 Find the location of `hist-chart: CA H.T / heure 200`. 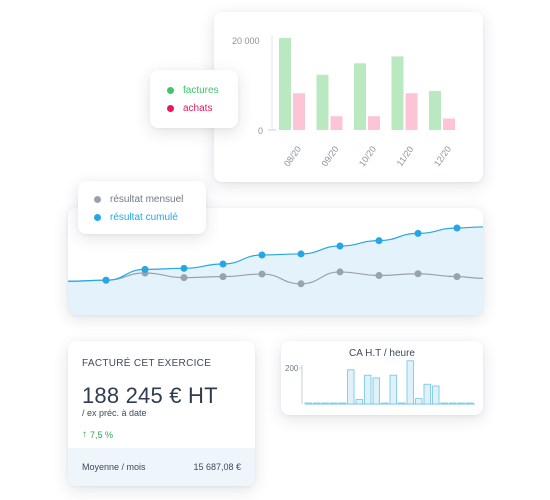

hist-chart: CA H.T / heure 200 is located at coordinates (380, 376).